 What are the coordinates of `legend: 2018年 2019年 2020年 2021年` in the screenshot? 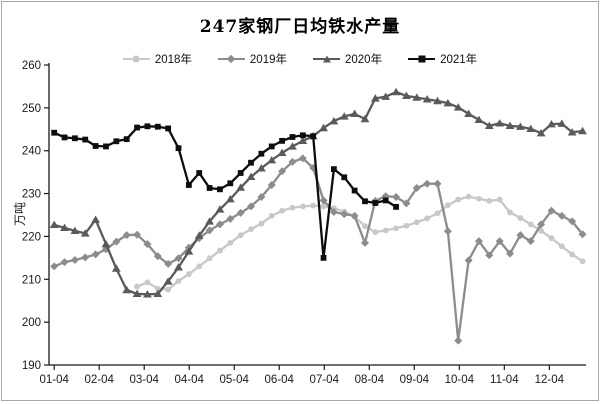 It's located at (300, 59).